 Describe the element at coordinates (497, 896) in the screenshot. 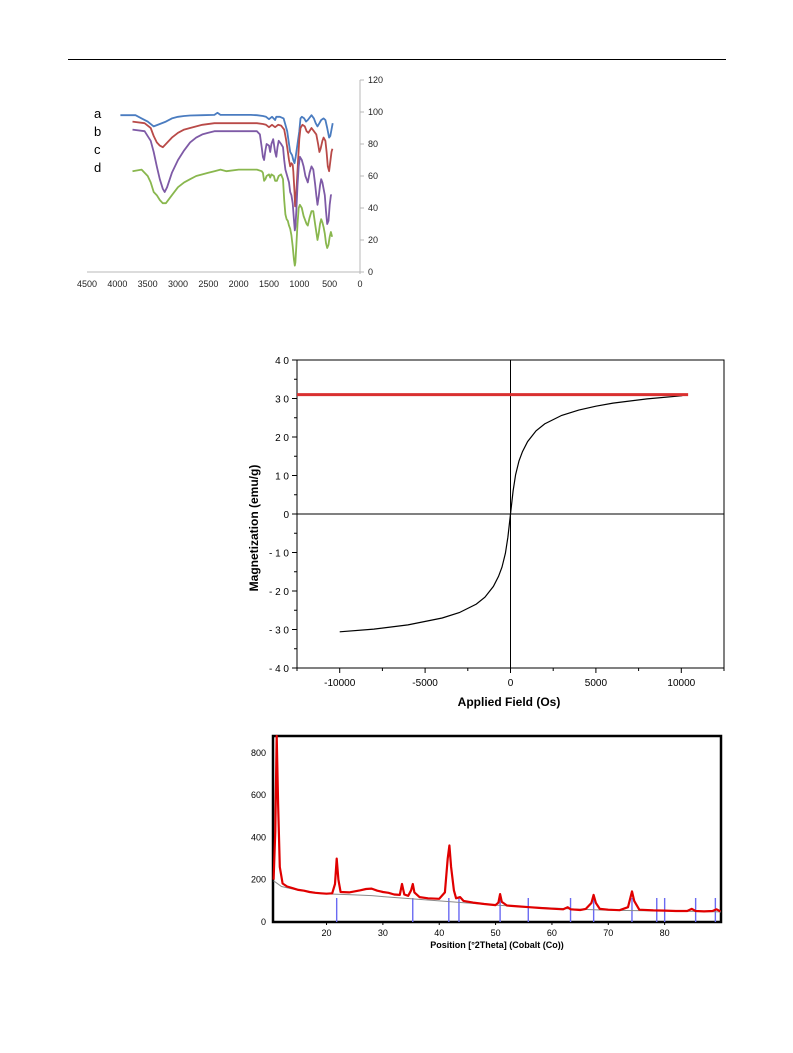

I see `xrd-background-line` at that location.